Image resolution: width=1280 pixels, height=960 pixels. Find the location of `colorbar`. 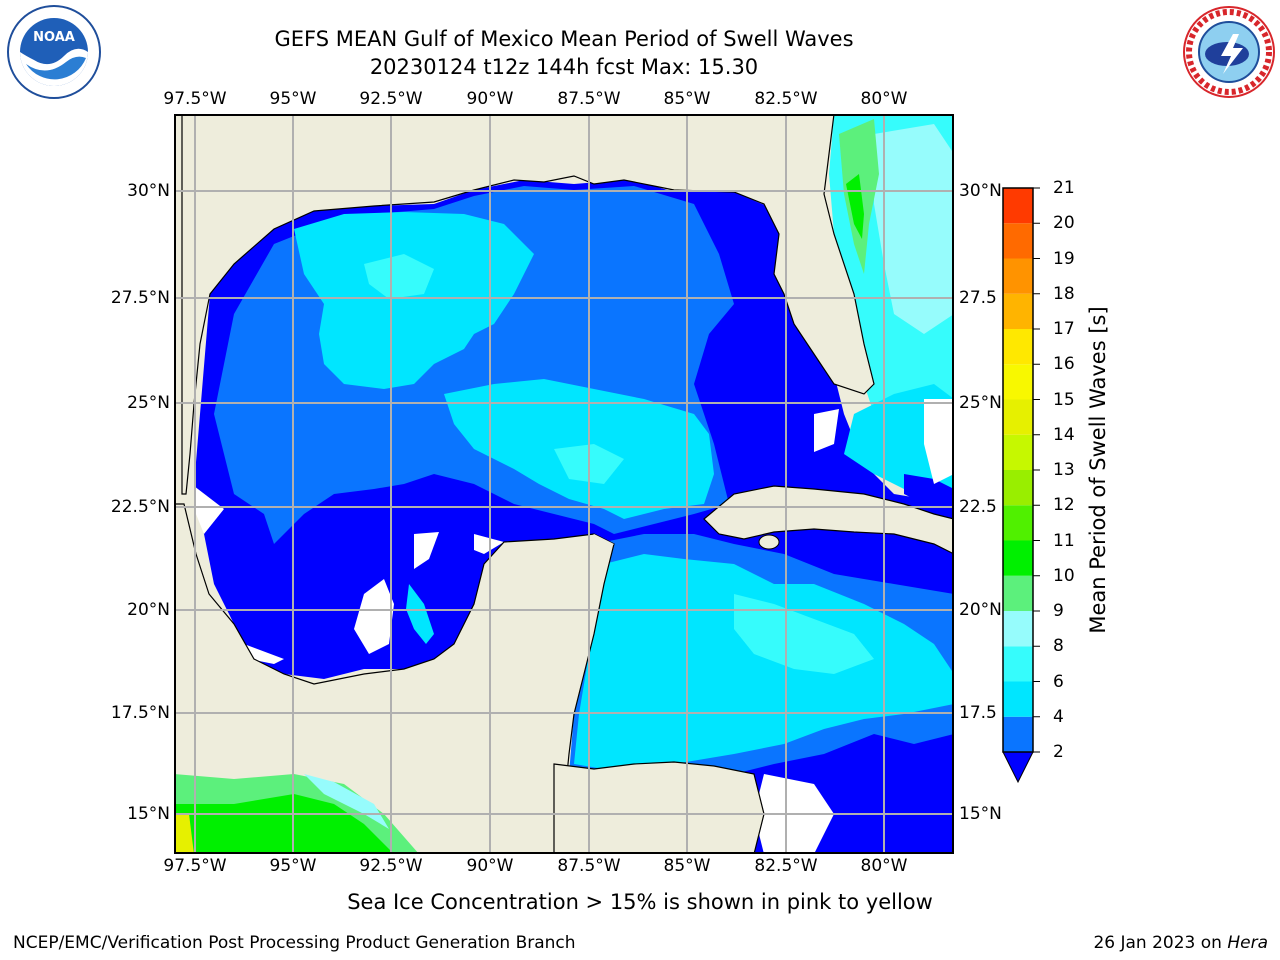

colorbar is located at coordinates (1021, 485).